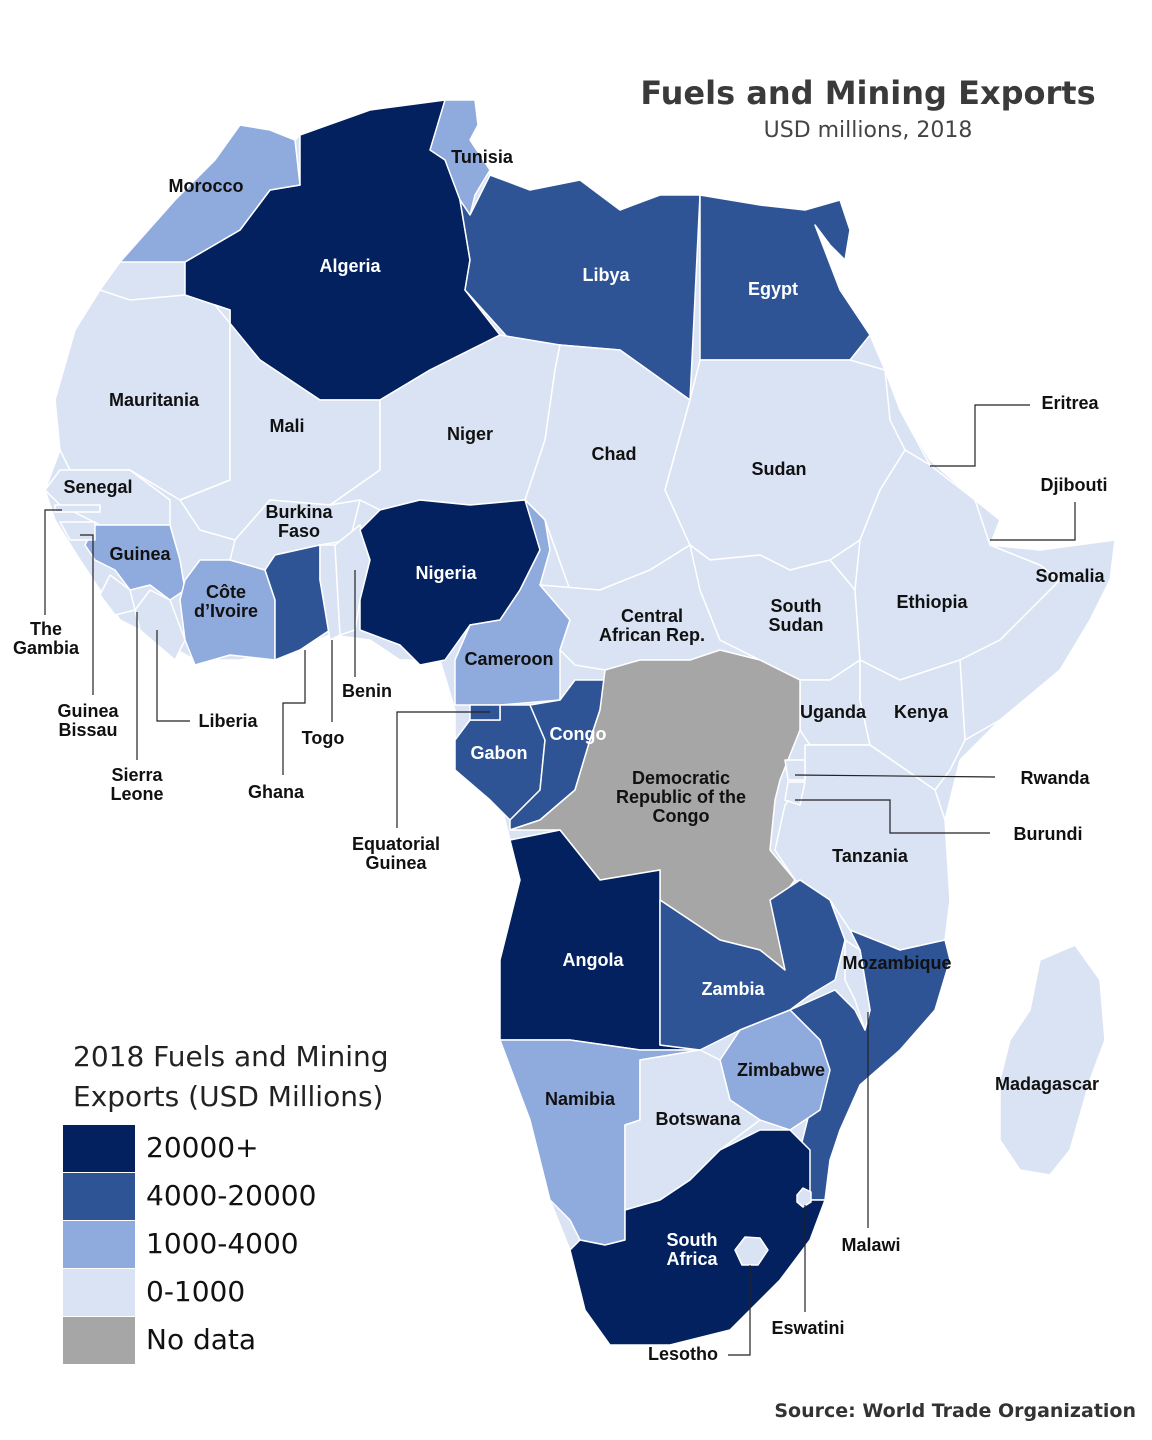 This screenshot has height=1440, width=1152. What do you see at coordinates (231, 1195) in the screenshot?
I see `legend-label: 4000-20000` at bounding box center [231, 1195].